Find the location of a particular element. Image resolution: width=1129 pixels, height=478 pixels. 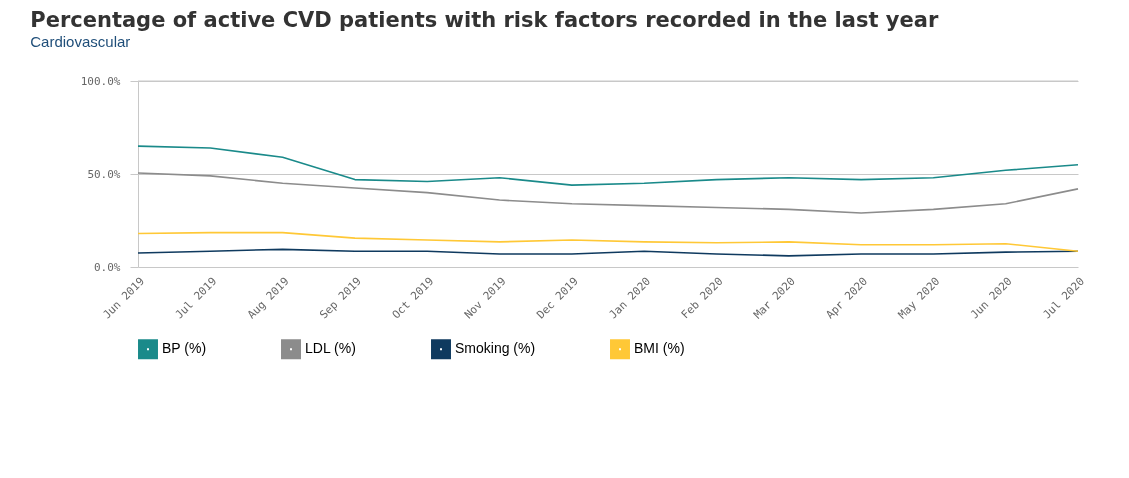

y-tick-label: 100.0% is located at coordinates (100, 81).